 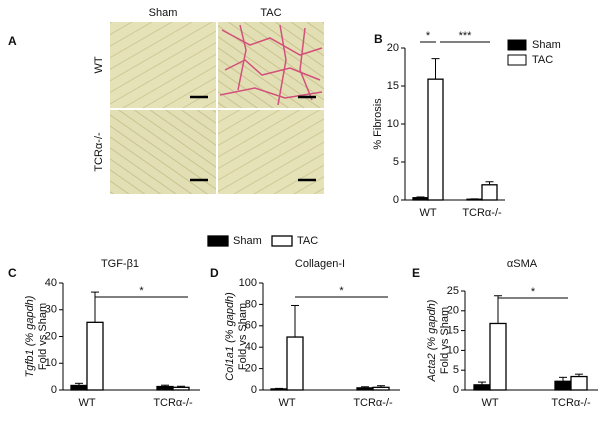 I want to click on panel-letter: B, so click(x=378, y=39).